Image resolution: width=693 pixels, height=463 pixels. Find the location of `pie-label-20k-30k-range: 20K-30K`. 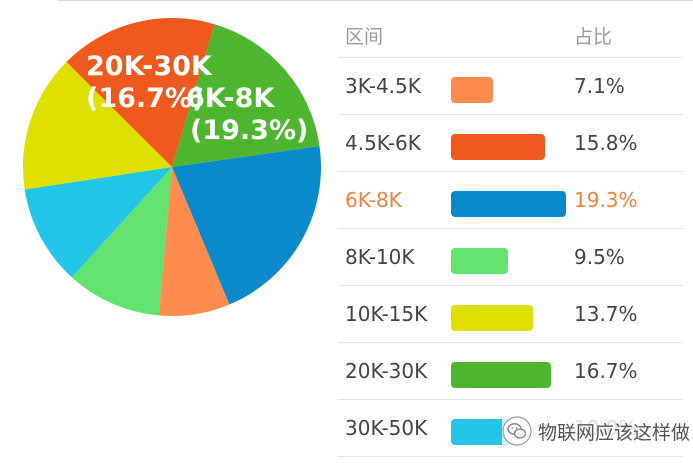

pie-label-20k-30k-range: 20K-30K is located at coordinates (149, 66).